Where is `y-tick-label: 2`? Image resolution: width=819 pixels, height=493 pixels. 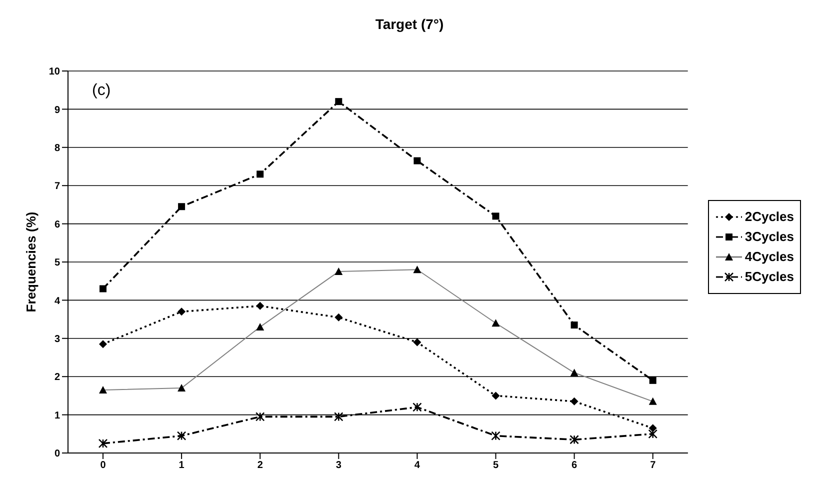 y-tick-label: 2 is located at coordinates (57, 378).